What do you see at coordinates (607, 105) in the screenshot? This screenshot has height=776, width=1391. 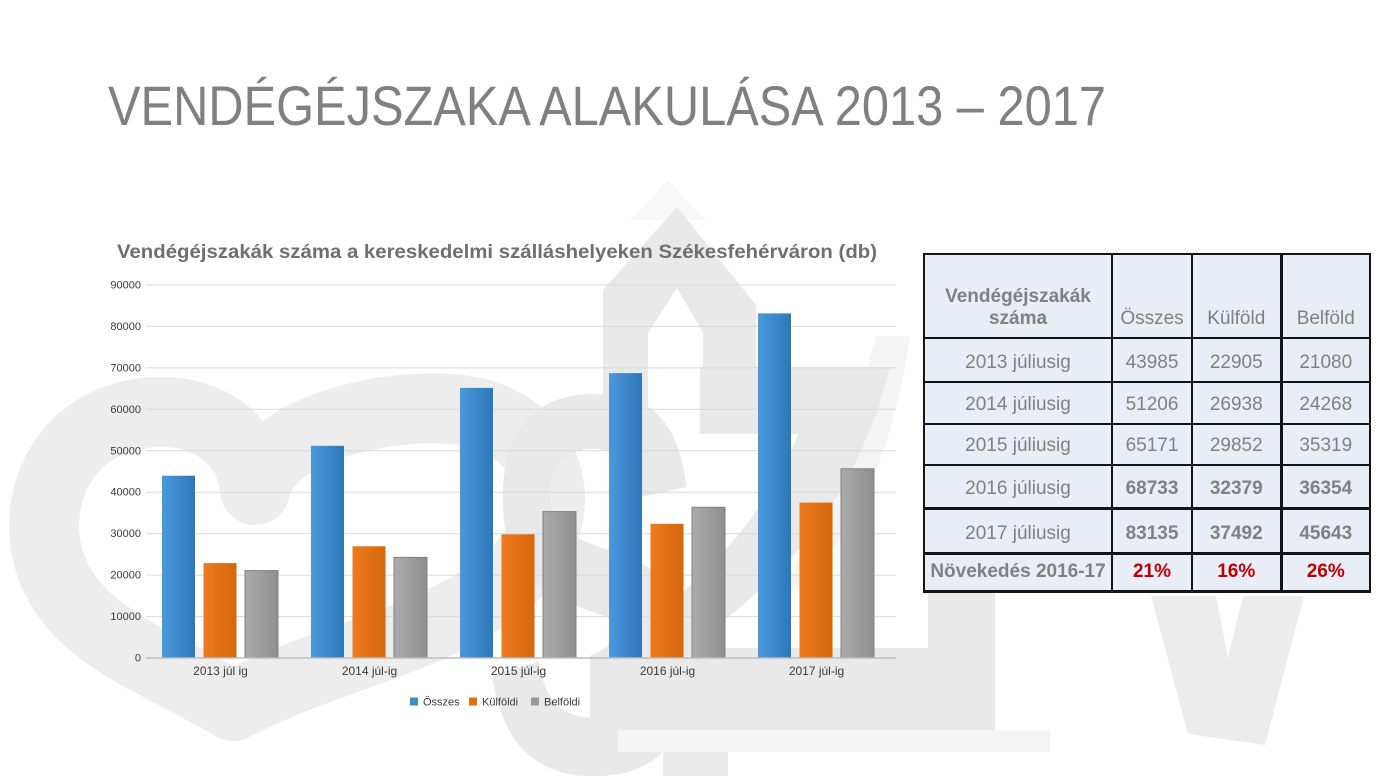 I see `svg-text:VENDÉGÉJSZAKA ALAKULÁSA 2013 –: VENDÉGÉJSZAKA ALAKULÁSA 2013 – 2017` at bounding box center [607, 105].